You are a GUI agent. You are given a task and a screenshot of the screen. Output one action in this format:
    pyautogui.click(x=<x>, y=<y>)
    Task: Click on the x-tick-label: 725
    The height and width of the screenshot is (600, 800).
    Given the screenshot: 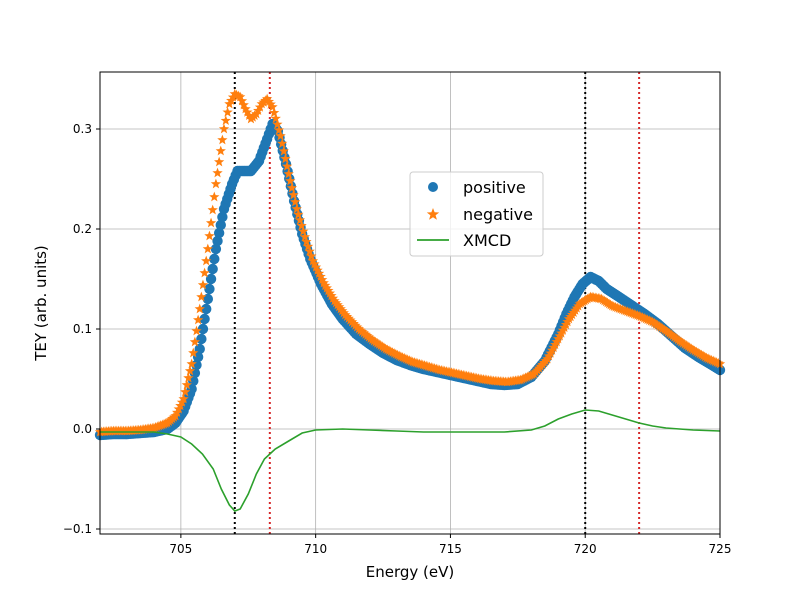 What is the action you would take?
    pyautogui.click(x=720, y=549)
    